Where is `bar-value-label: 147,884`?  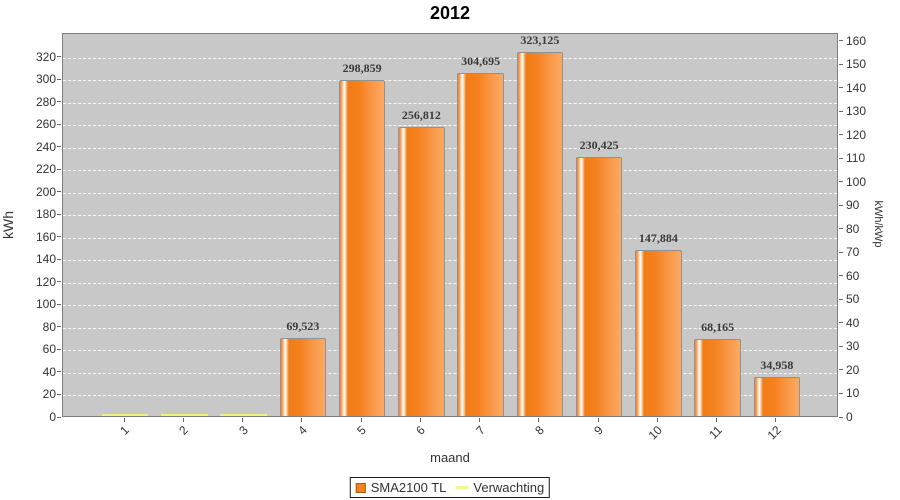
bar-value-label: 147,884 is located at coordinates (658, 237).